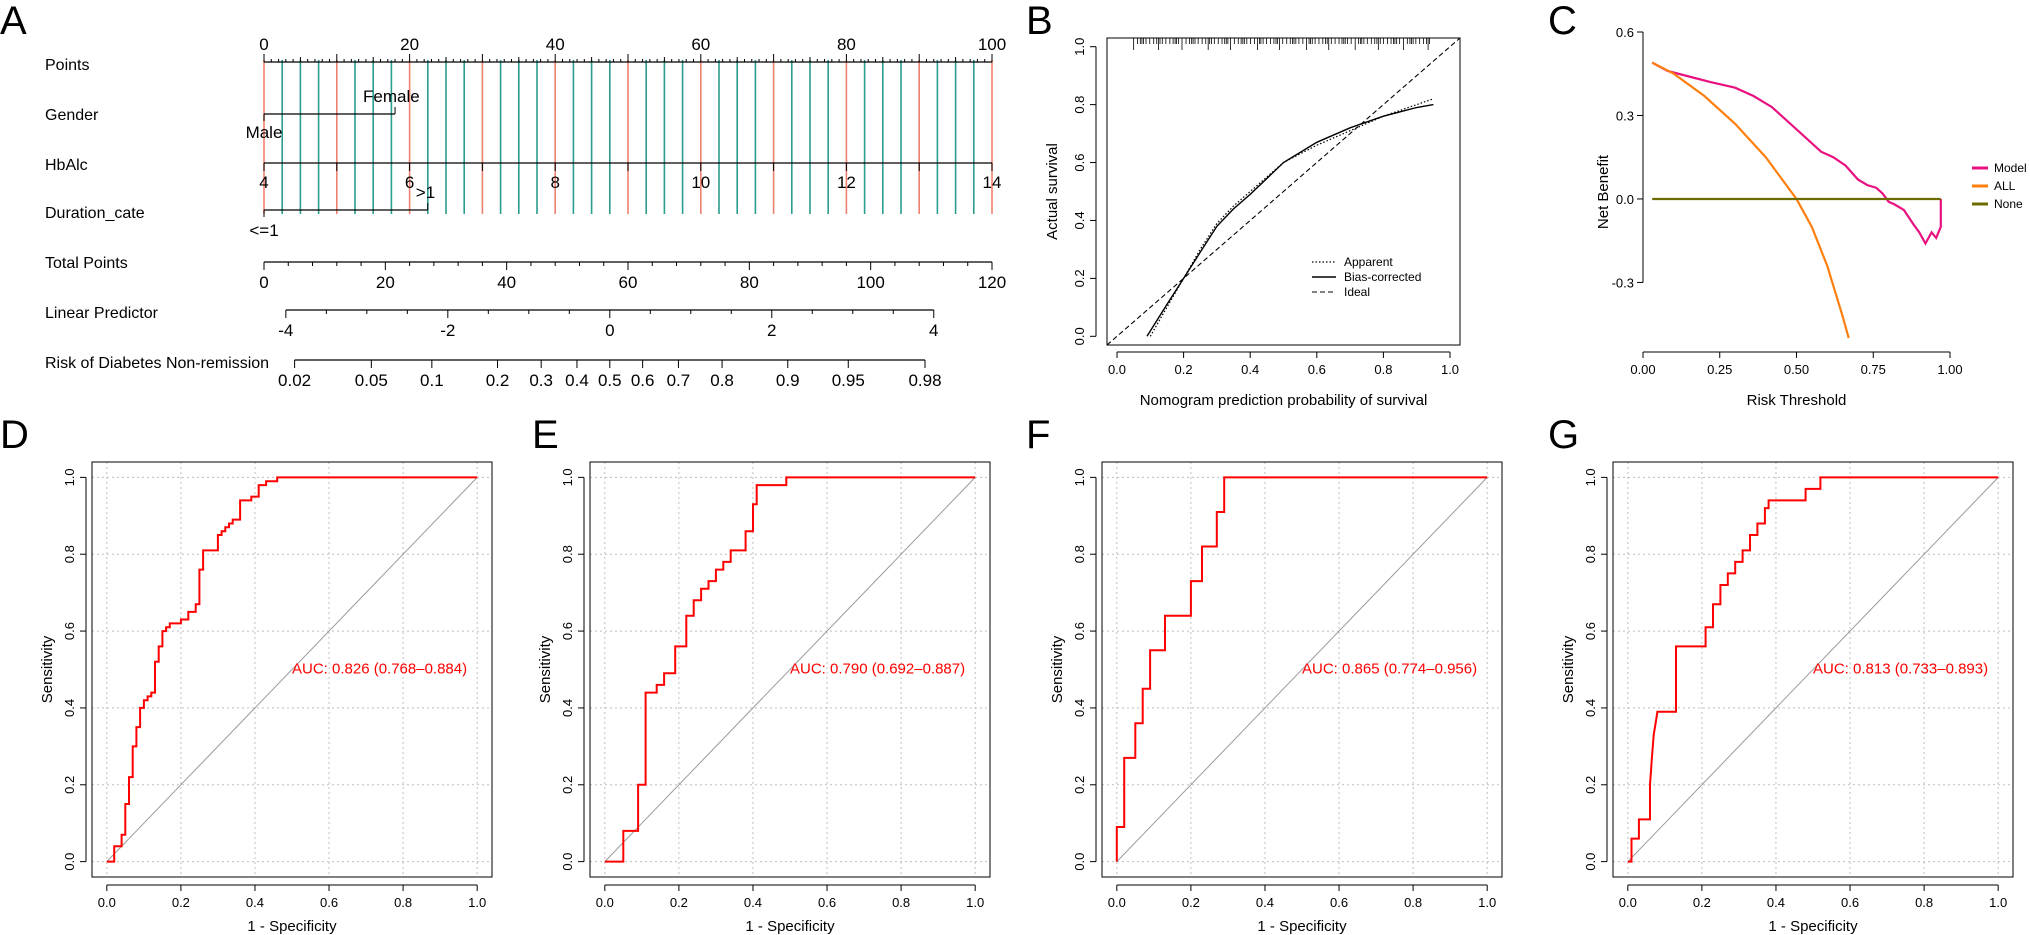 This screenshot has width=2030, height=935. Describe the element at coordinates (1623, 282) in the screenshot. I see `y-tick-label: -0.3` at that location.